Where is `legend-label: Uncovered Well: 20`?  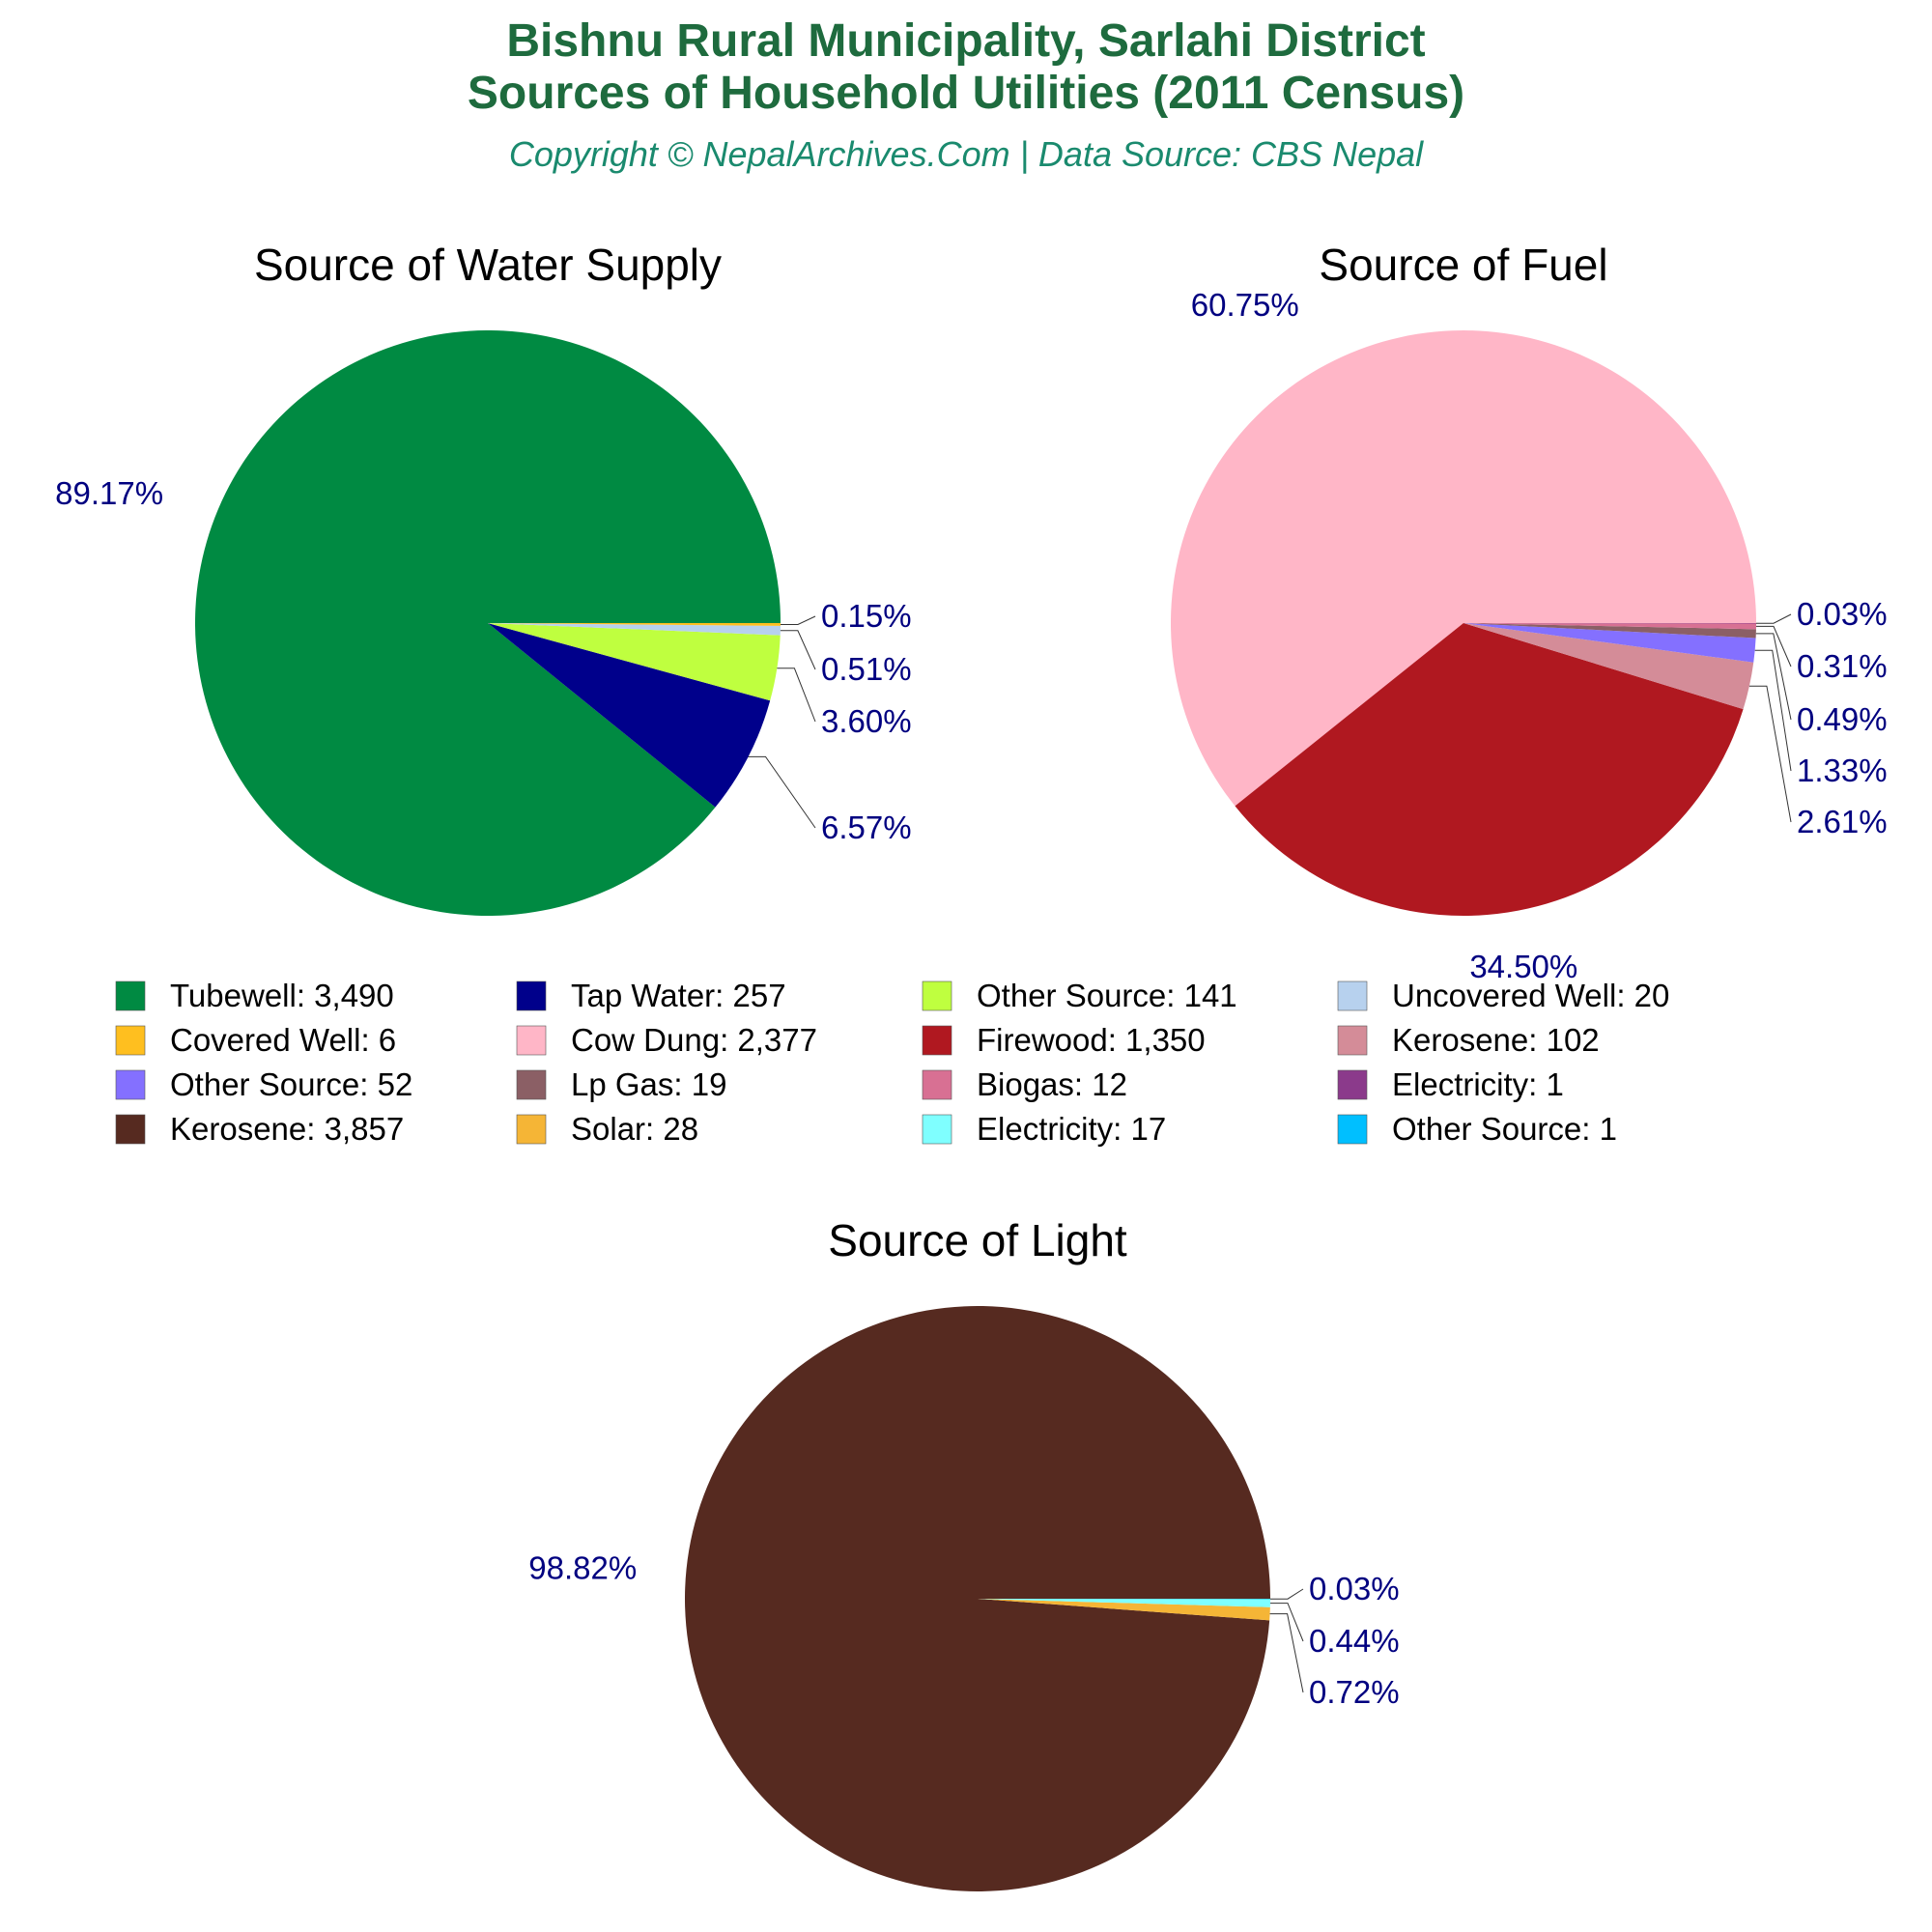
legend-label: Uncovered Well: 20 is located at coordinates (1530, 995).